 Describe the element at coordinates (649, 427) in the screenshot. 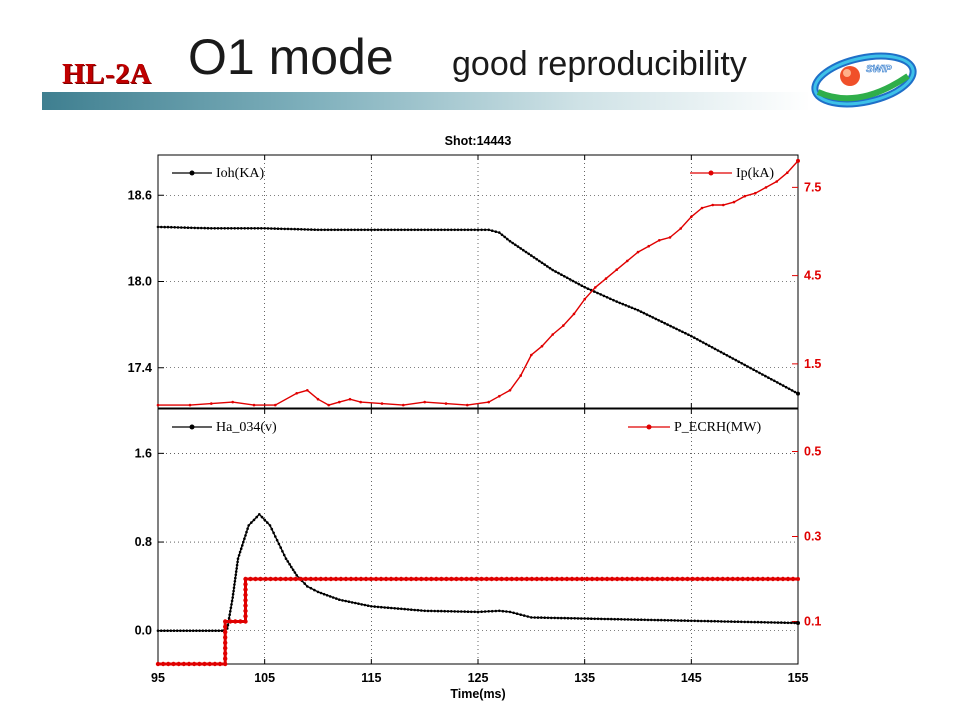

I see `legend-marker` at that location.